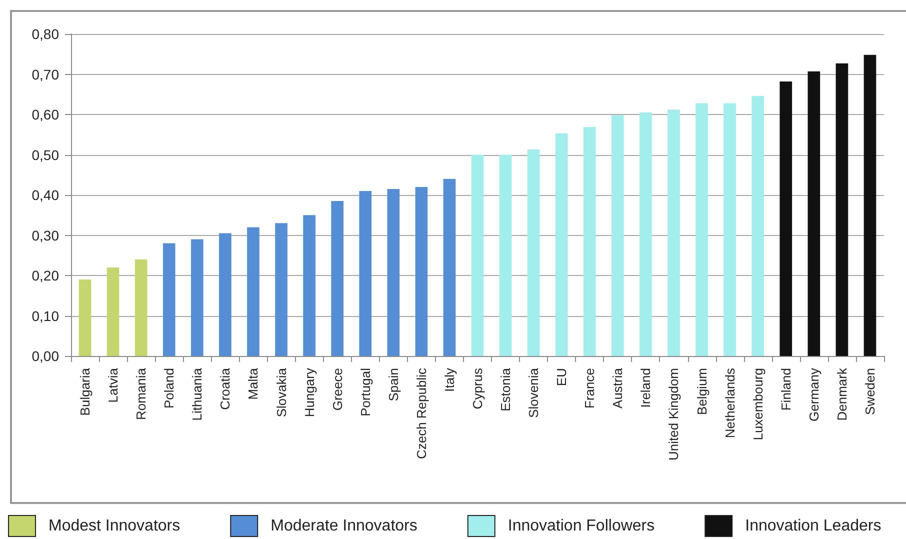 This screenshot has width=906, height=539. I want to click on x-tick-label: Greece, so click(337, 389).